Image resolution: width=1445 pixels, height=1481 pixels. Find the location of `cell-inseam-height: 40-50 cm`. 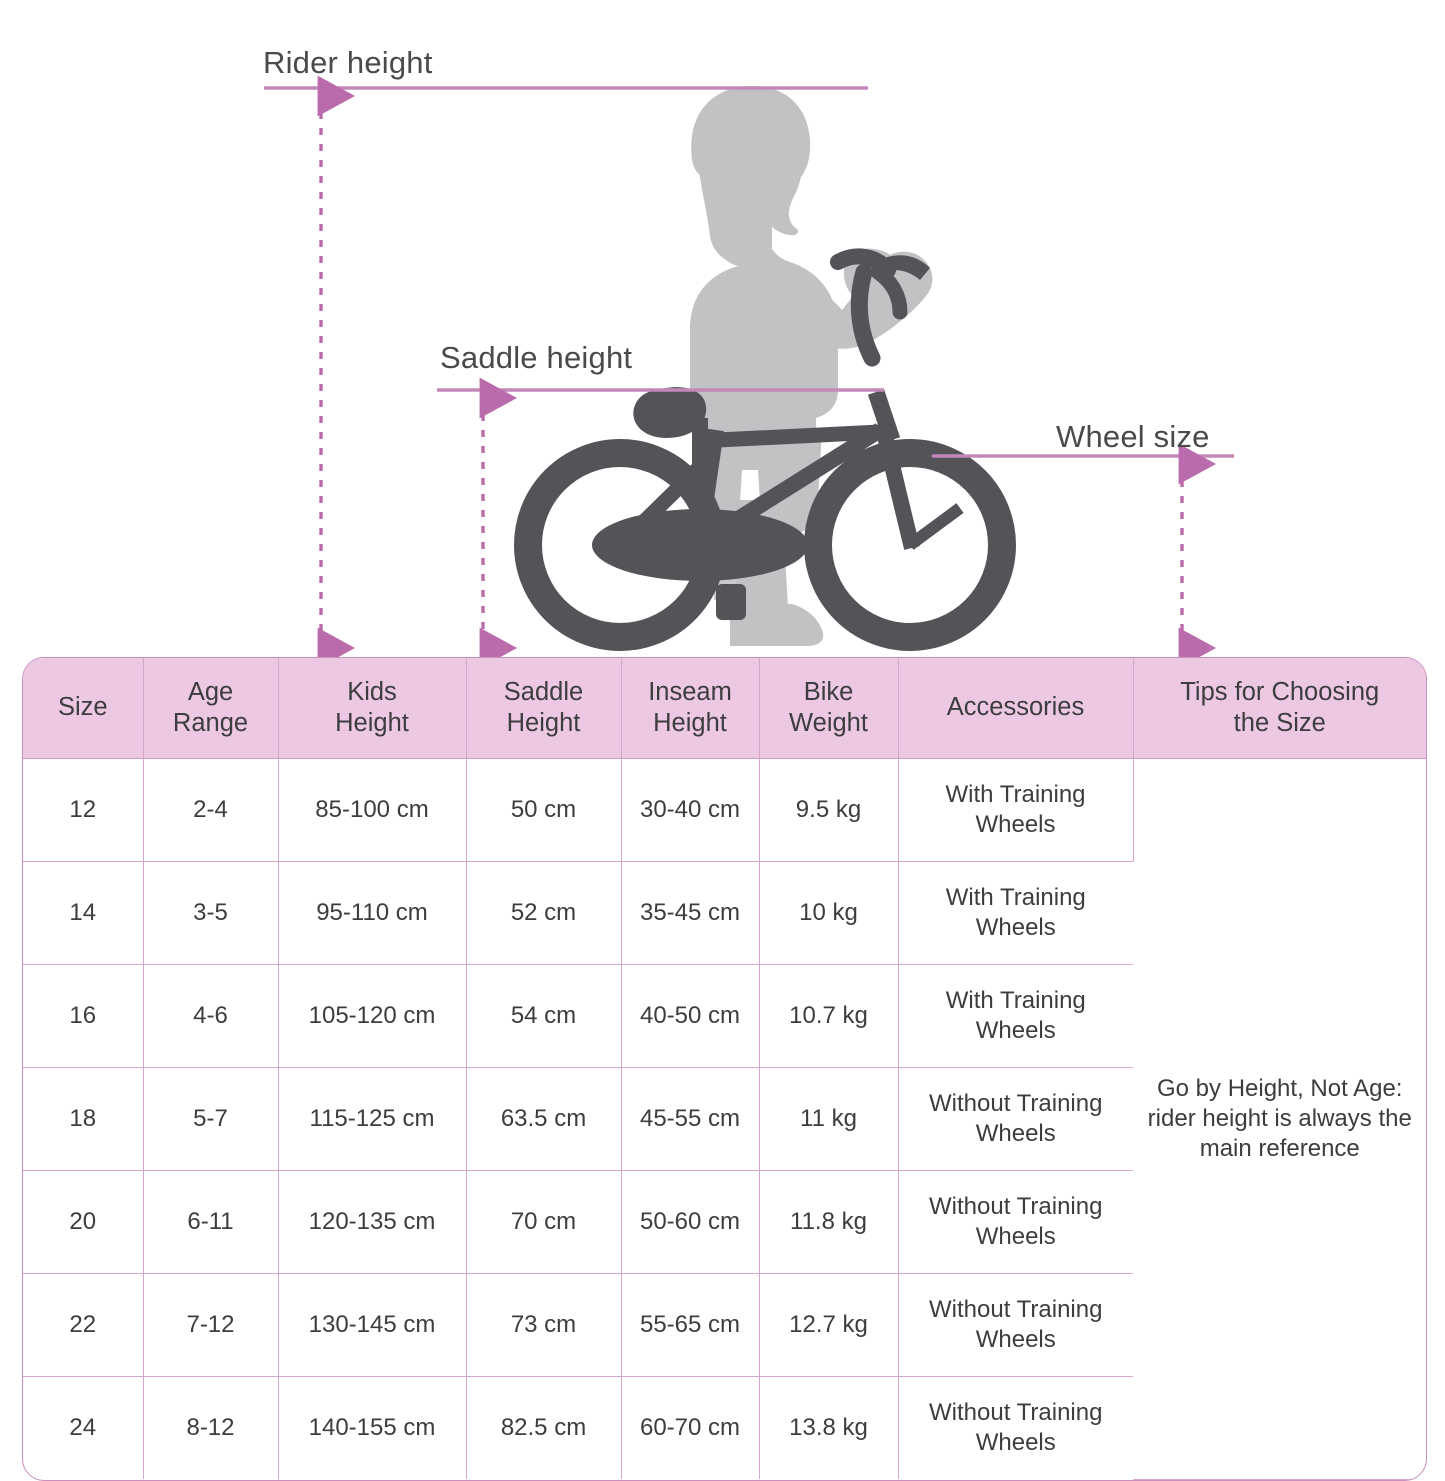

cell-inseam-height: 40-50 cm is located at coordinates (690, 1016).